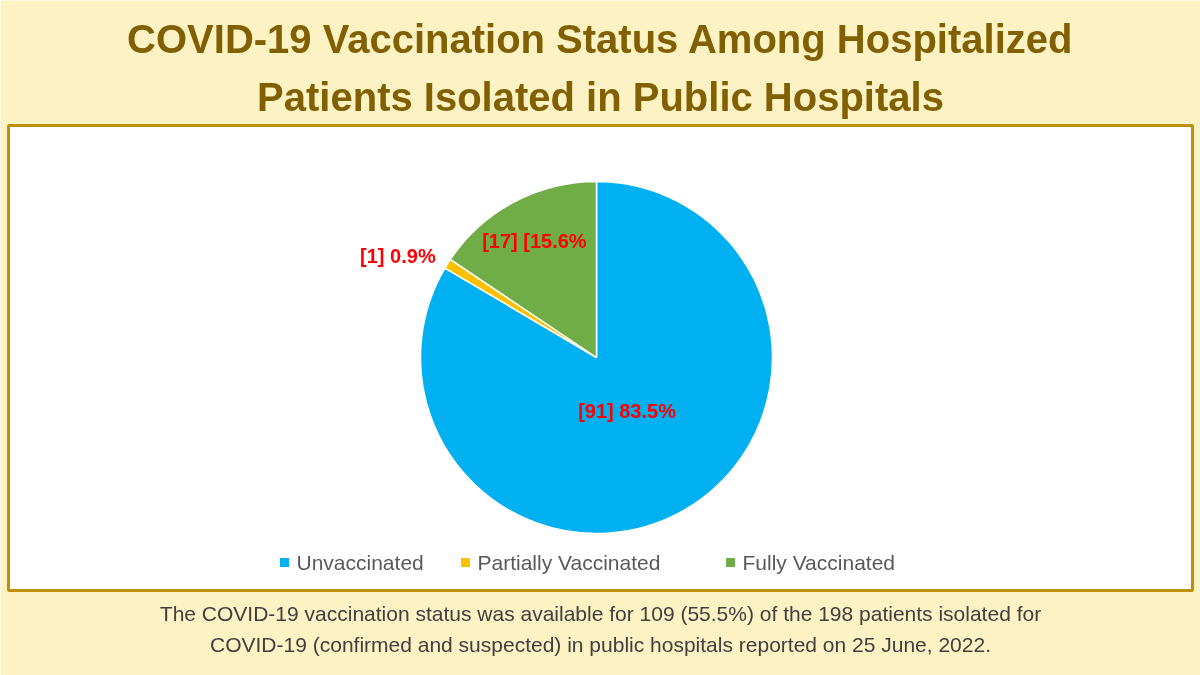  Describe the element at coordinates (360, 562) in the screenshot. I see `legend-label: Unvaccinated` at that location.